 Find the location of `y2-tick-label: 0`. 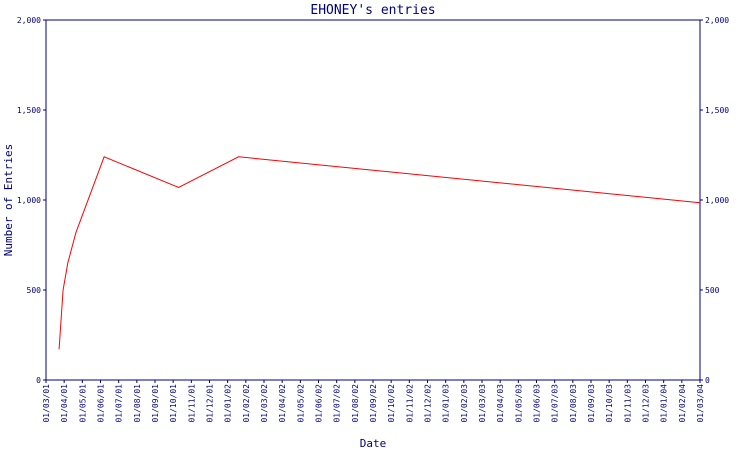

y2-tick-label: 0 is located at coordinates (707, 380).